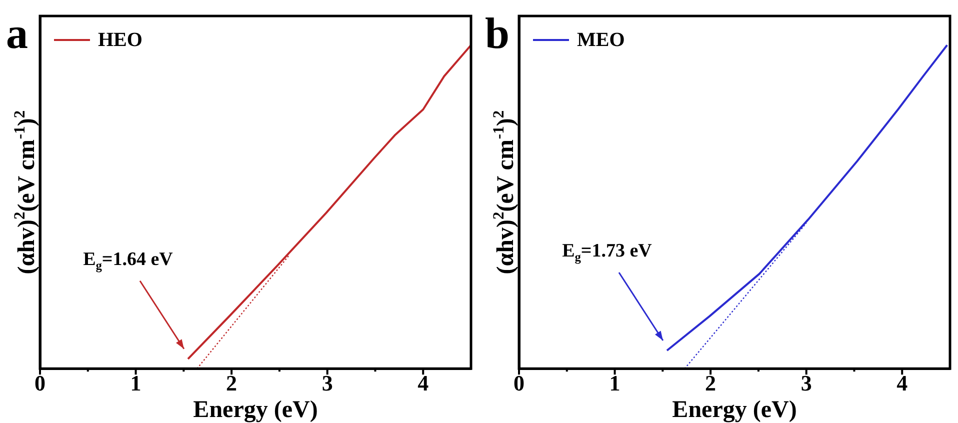 The height and width of the screenshot is (423, 958). I want to click on legend-label: MEO, so click(601, 40).